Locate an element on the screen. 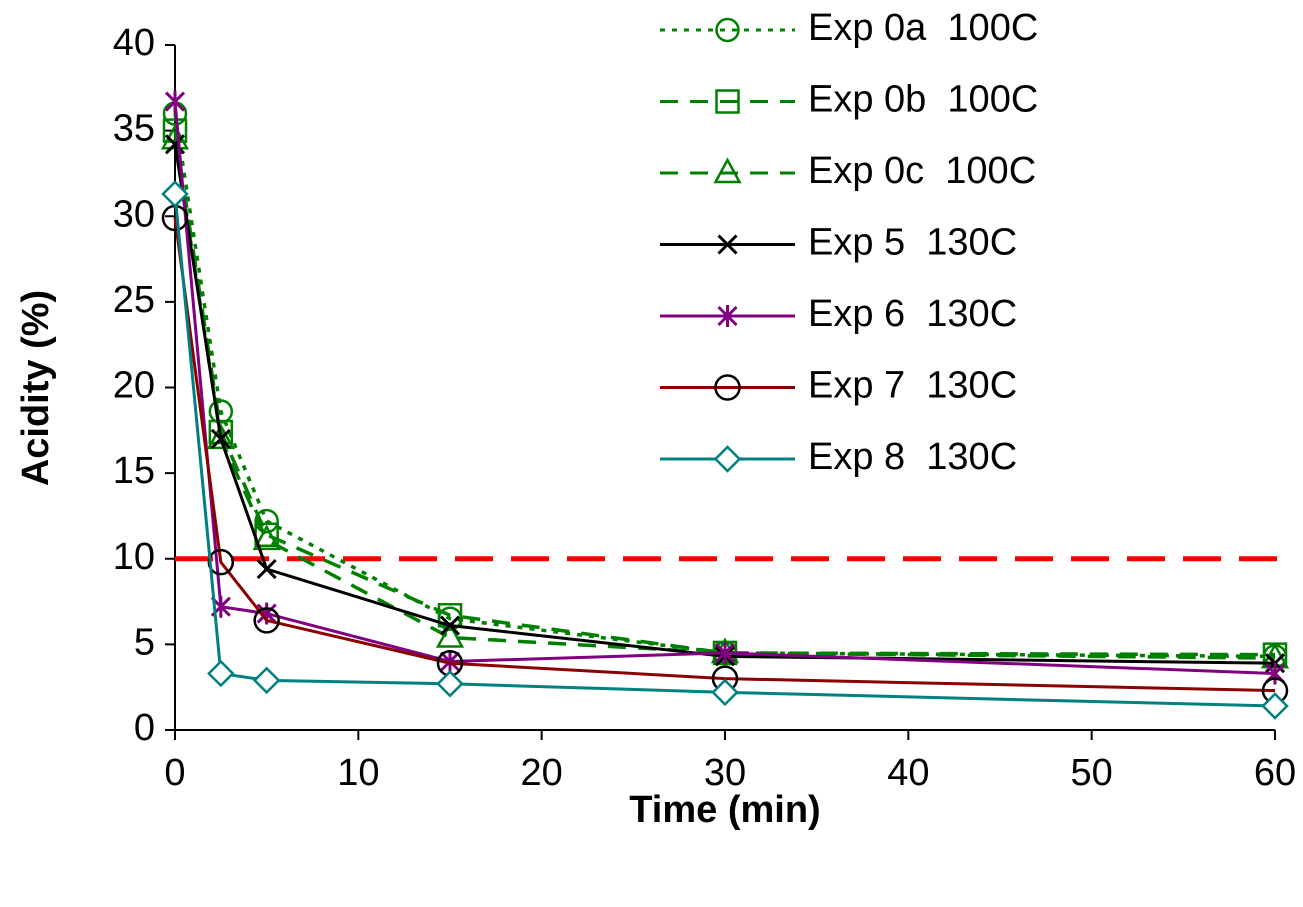 This screenshot has width=1303, height=907. legend-label: Exp 0c 100C is located at coordinates (922, 171).